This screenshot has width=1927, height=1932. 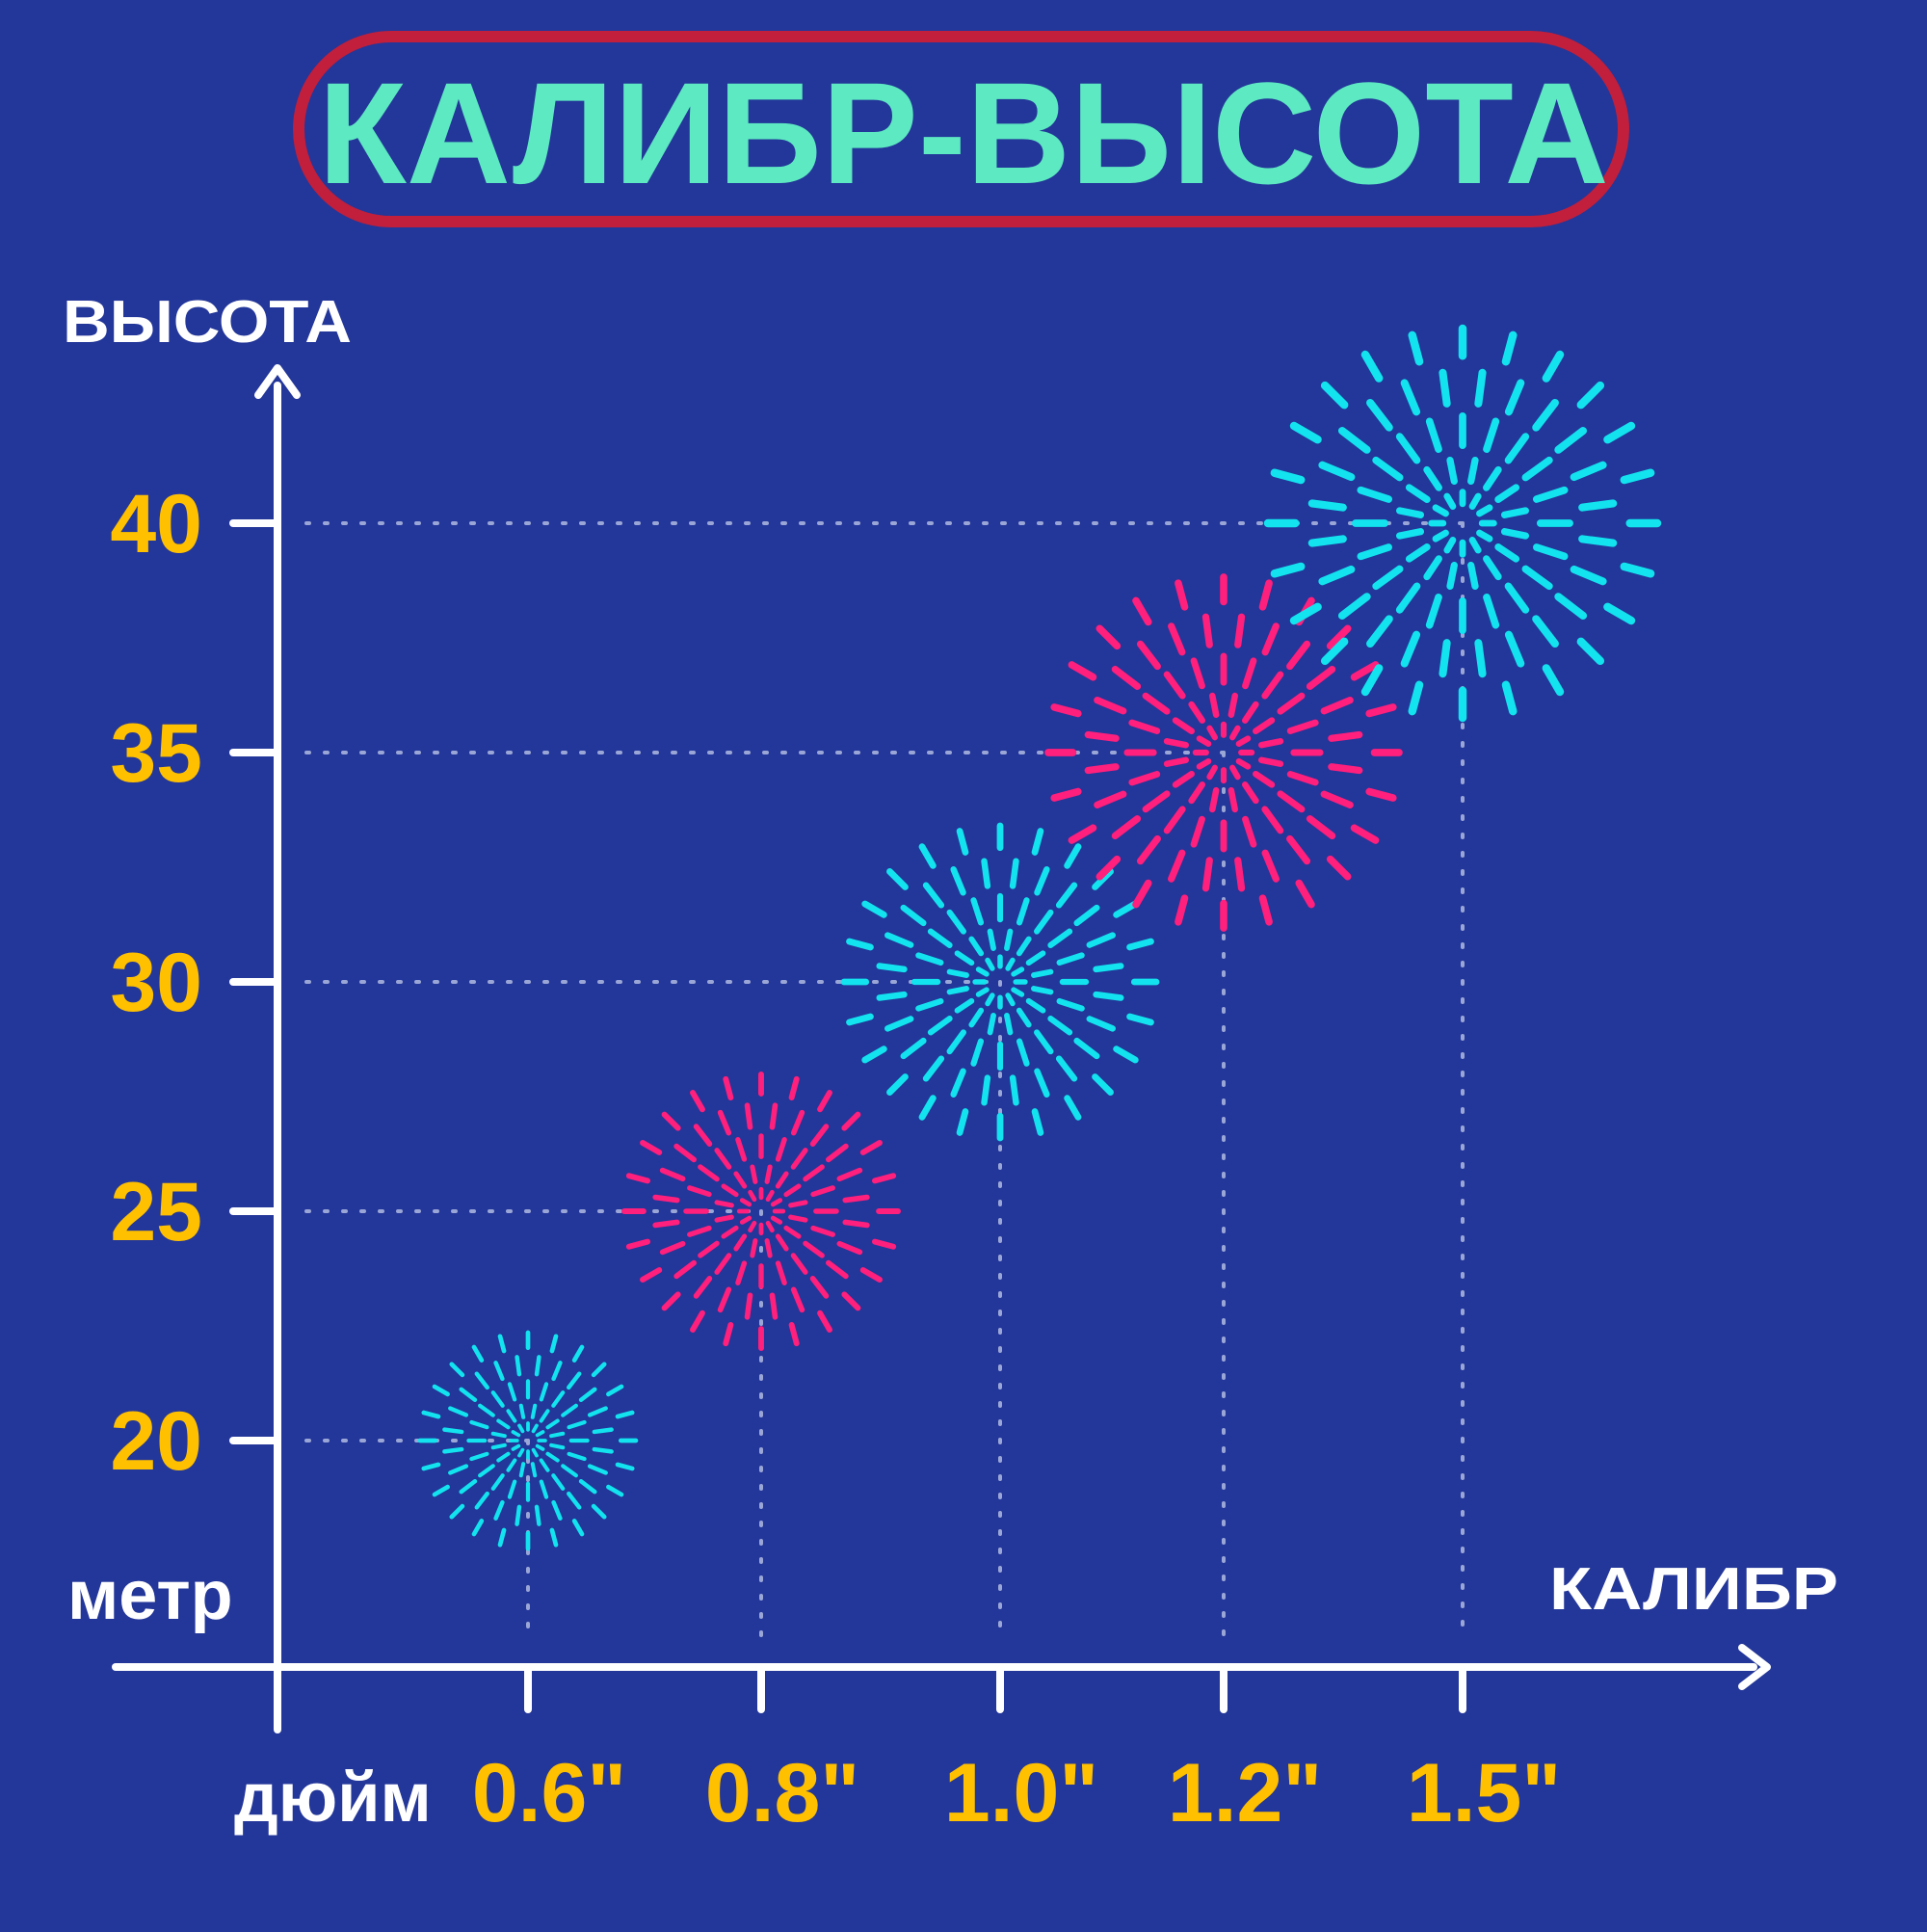 What do you see at coordinates (156, 983) in the screenshot?
I see `y-tick-label: 30` at bounding box center [156, 983].